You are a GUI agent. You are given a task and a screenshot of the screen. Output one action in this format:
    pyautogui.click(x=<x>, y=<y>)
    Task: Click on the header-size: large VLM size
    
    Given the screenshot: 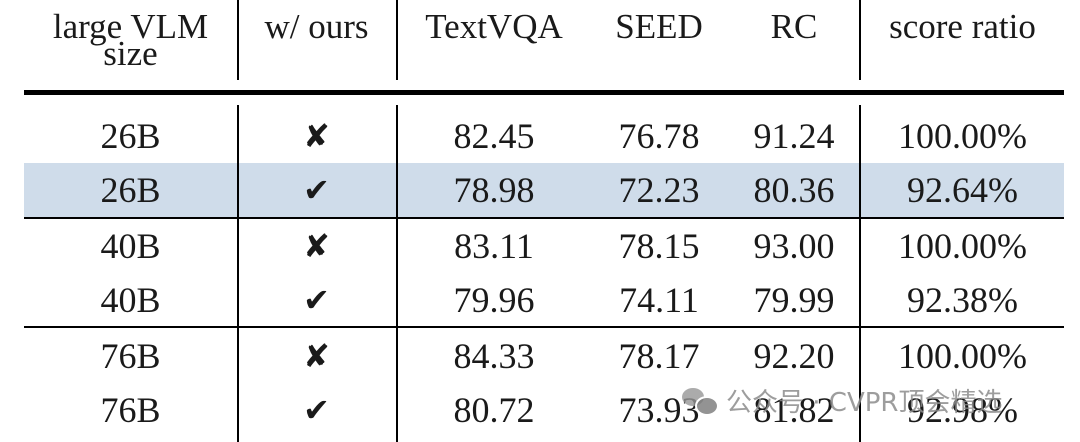 What is the action you would take?
    pyautogui.click(x=130, y=40)
    